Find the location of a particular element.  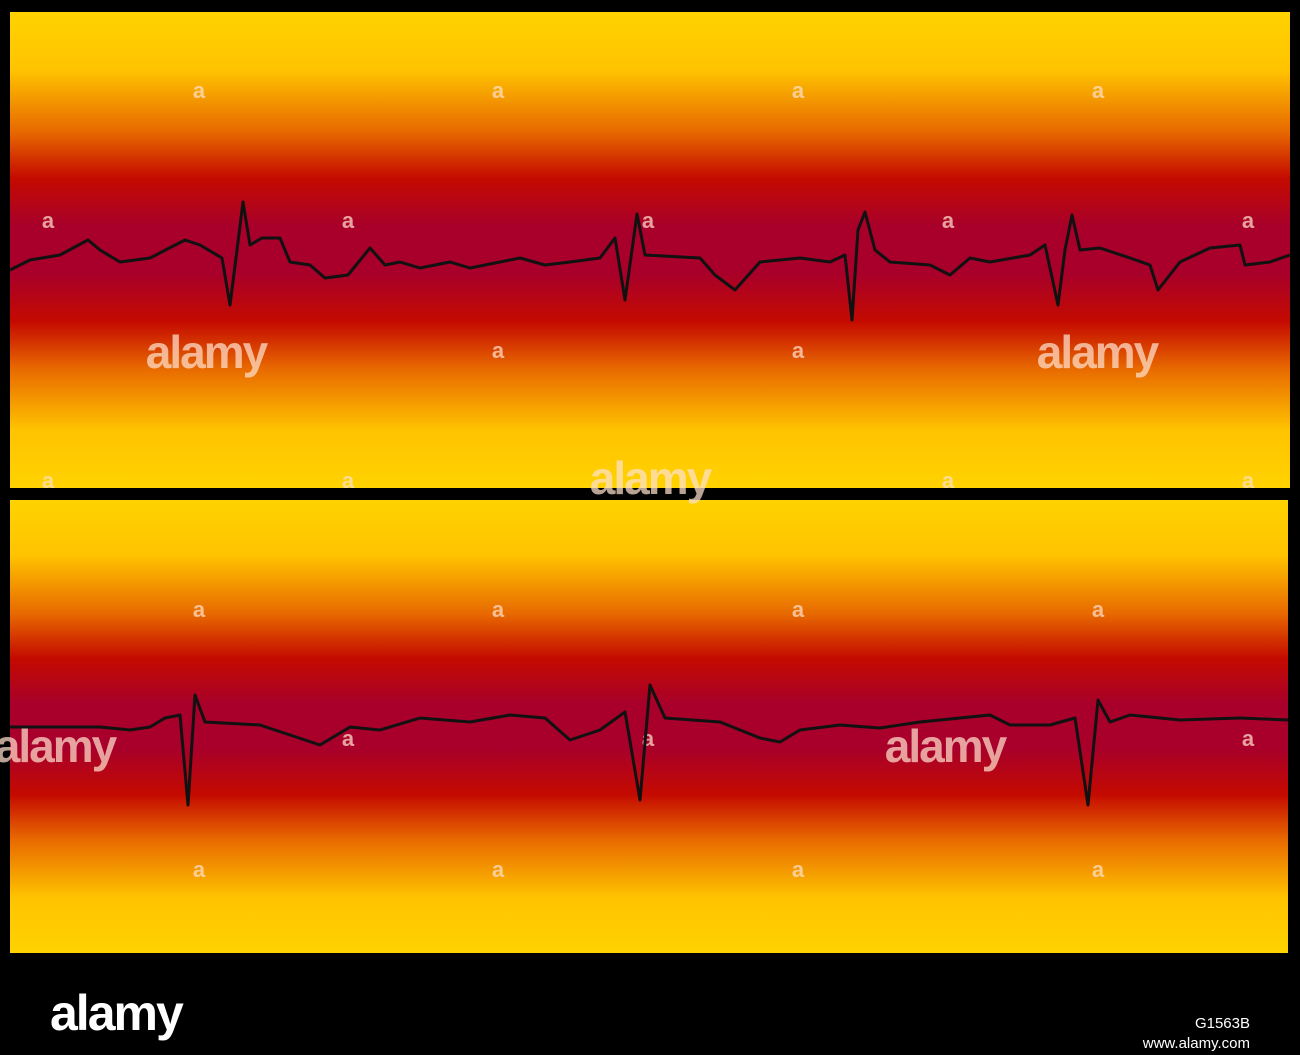

ecg-trace-top is located at coordinates (650, 261).